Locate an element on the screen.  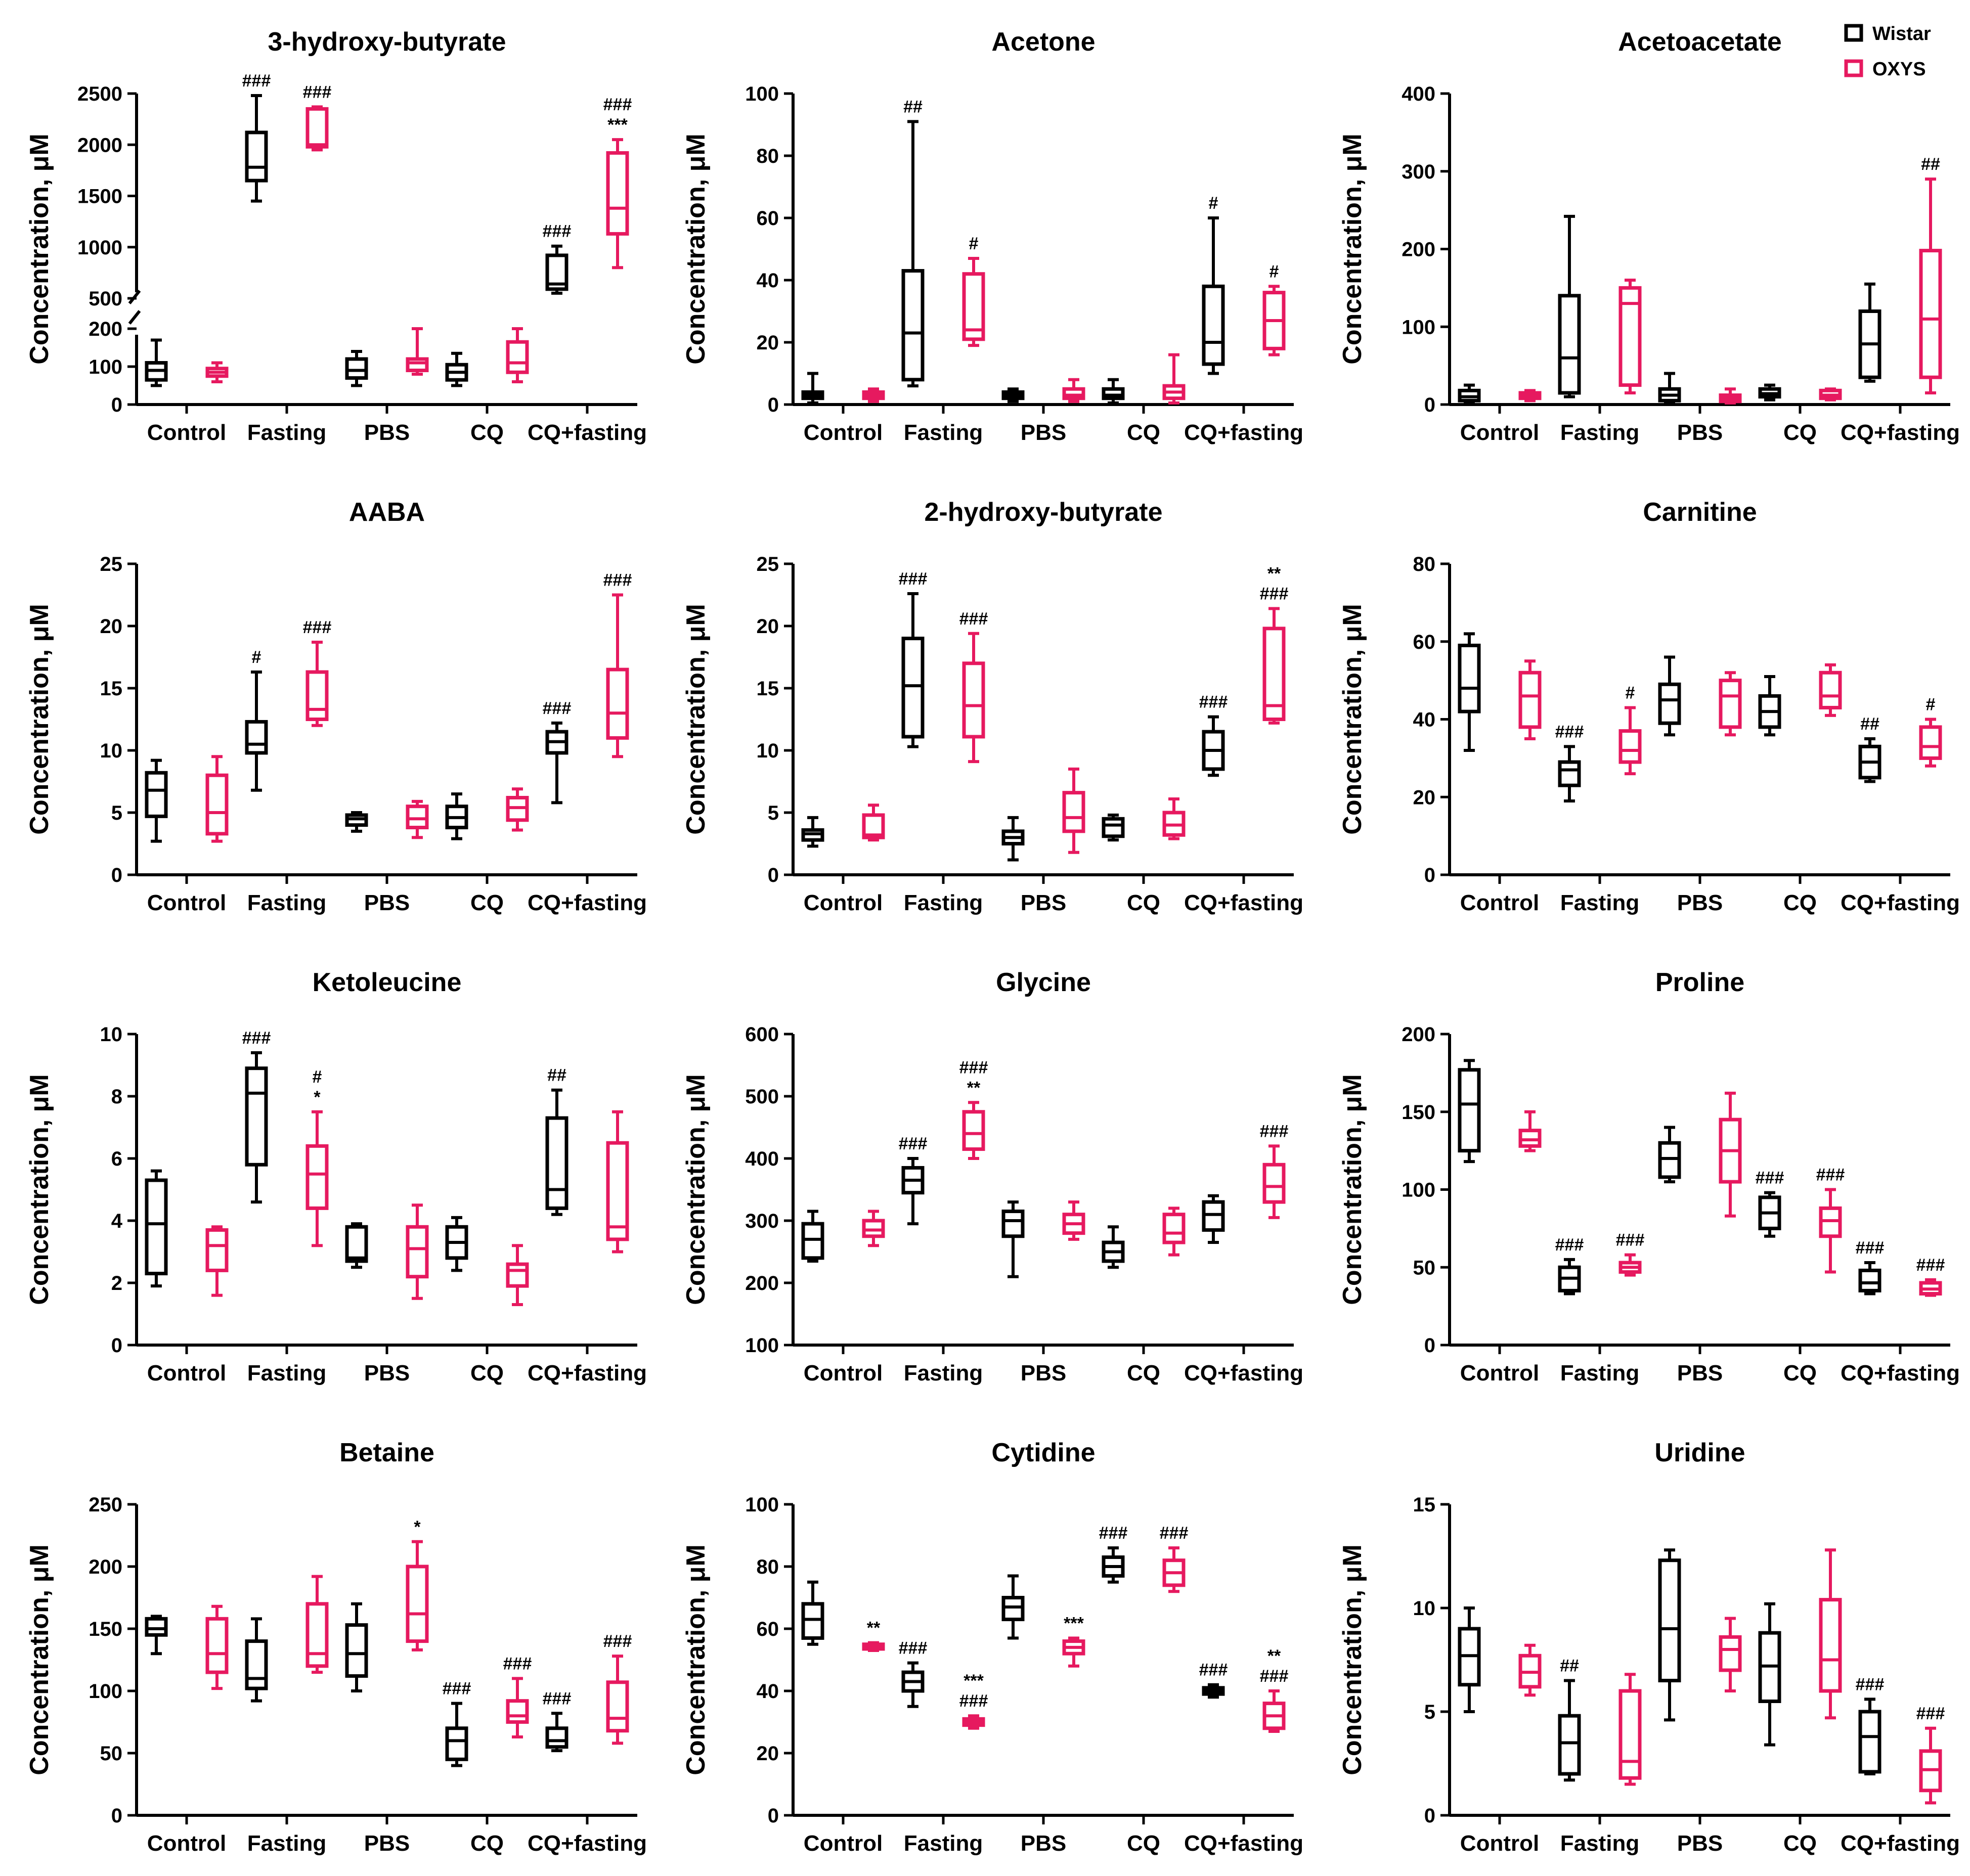
y-tick-label: 6 is located at coordinates (116, 1159).